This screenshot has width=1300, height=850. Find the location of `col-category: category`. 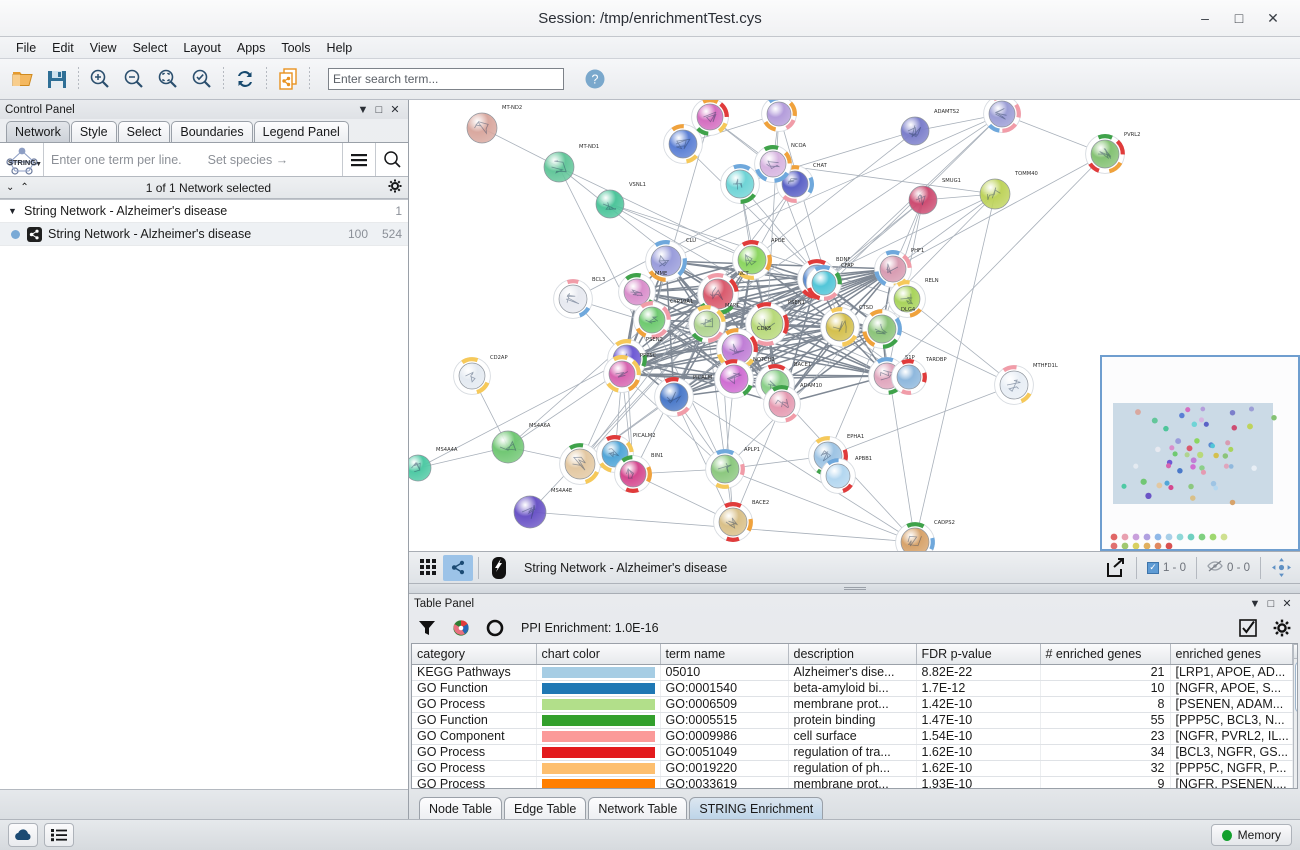

col-category: category is located at coordinates (474, 654).